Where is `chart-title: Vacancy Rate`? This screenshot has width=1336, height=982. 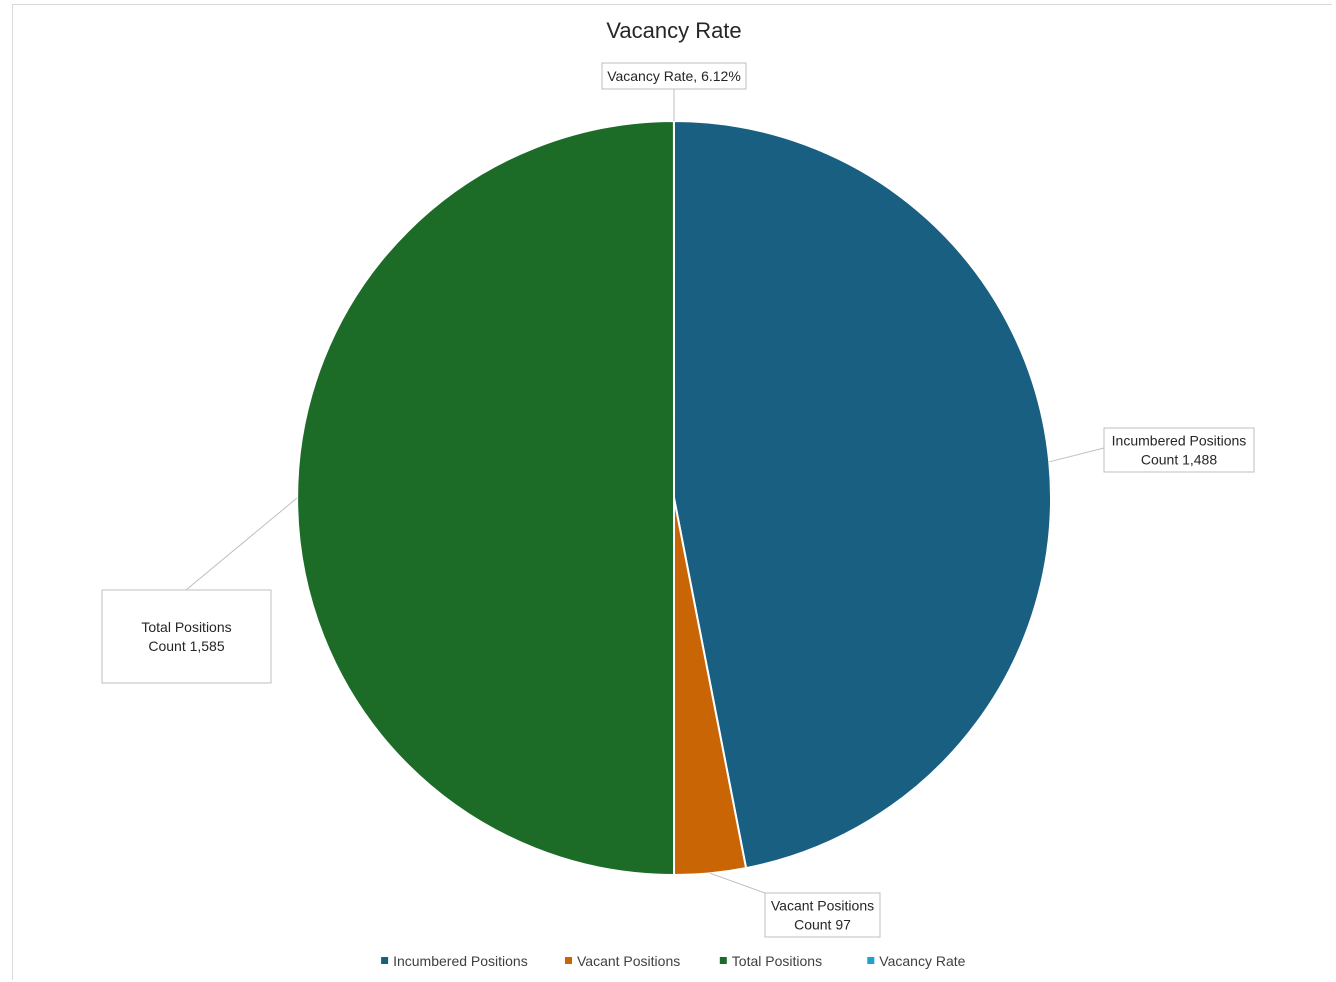 chart-title: Vacancy Rate is located at coordinates (673, 30).